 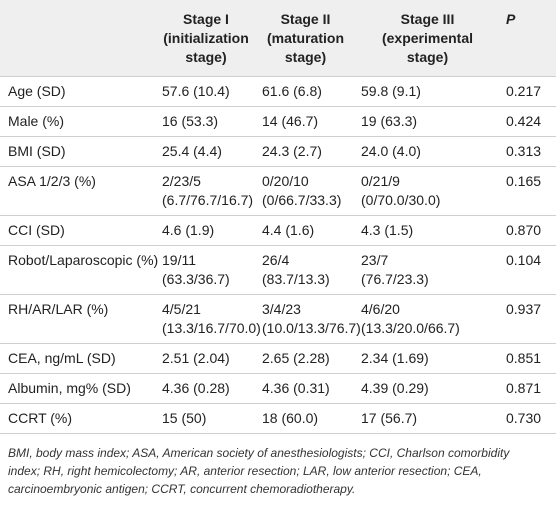 What do you see at coordinates (427, 19) in the screenshot?
I see `cell-line: Stage III` at bounding box center [427, 19].